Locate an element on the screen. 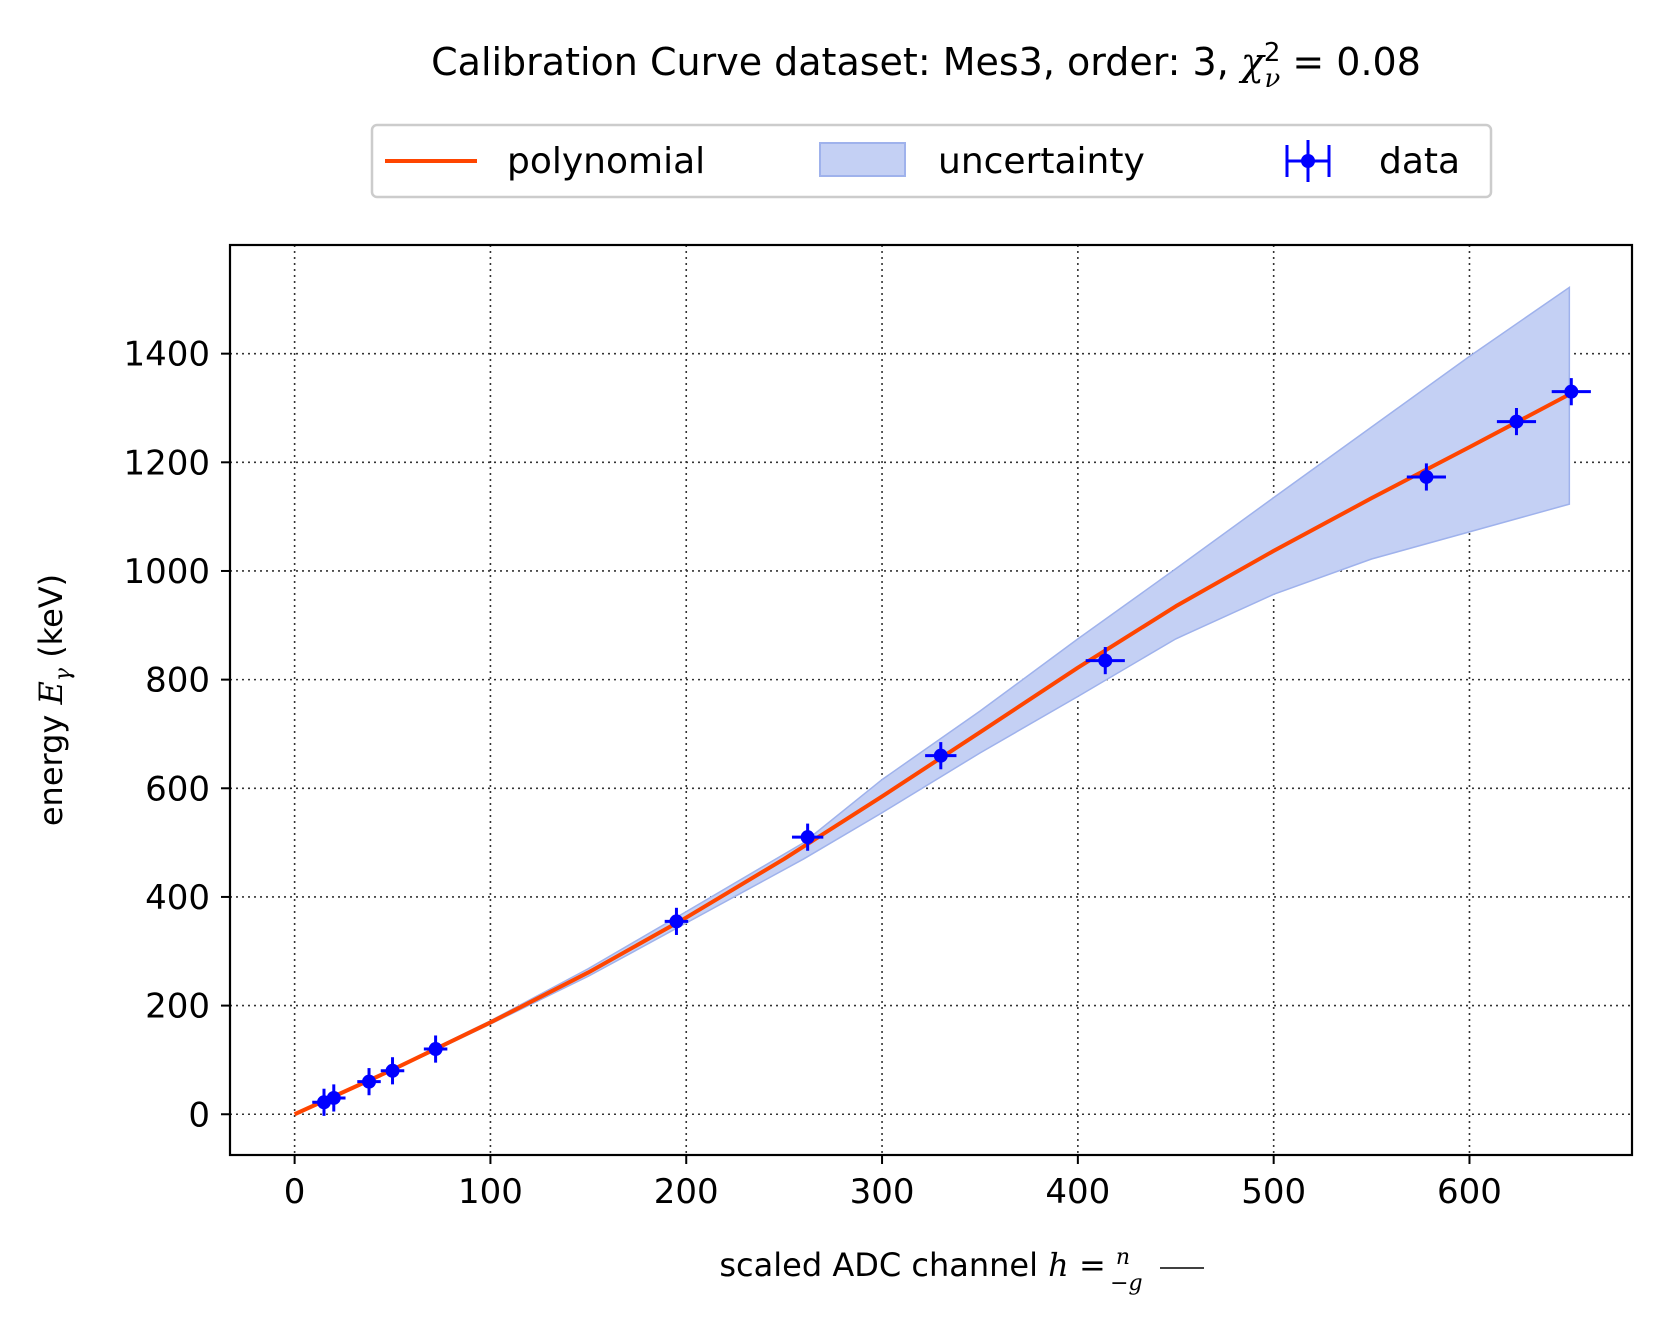  y-tick-label: 1400 is located at coordinates (166, 355).